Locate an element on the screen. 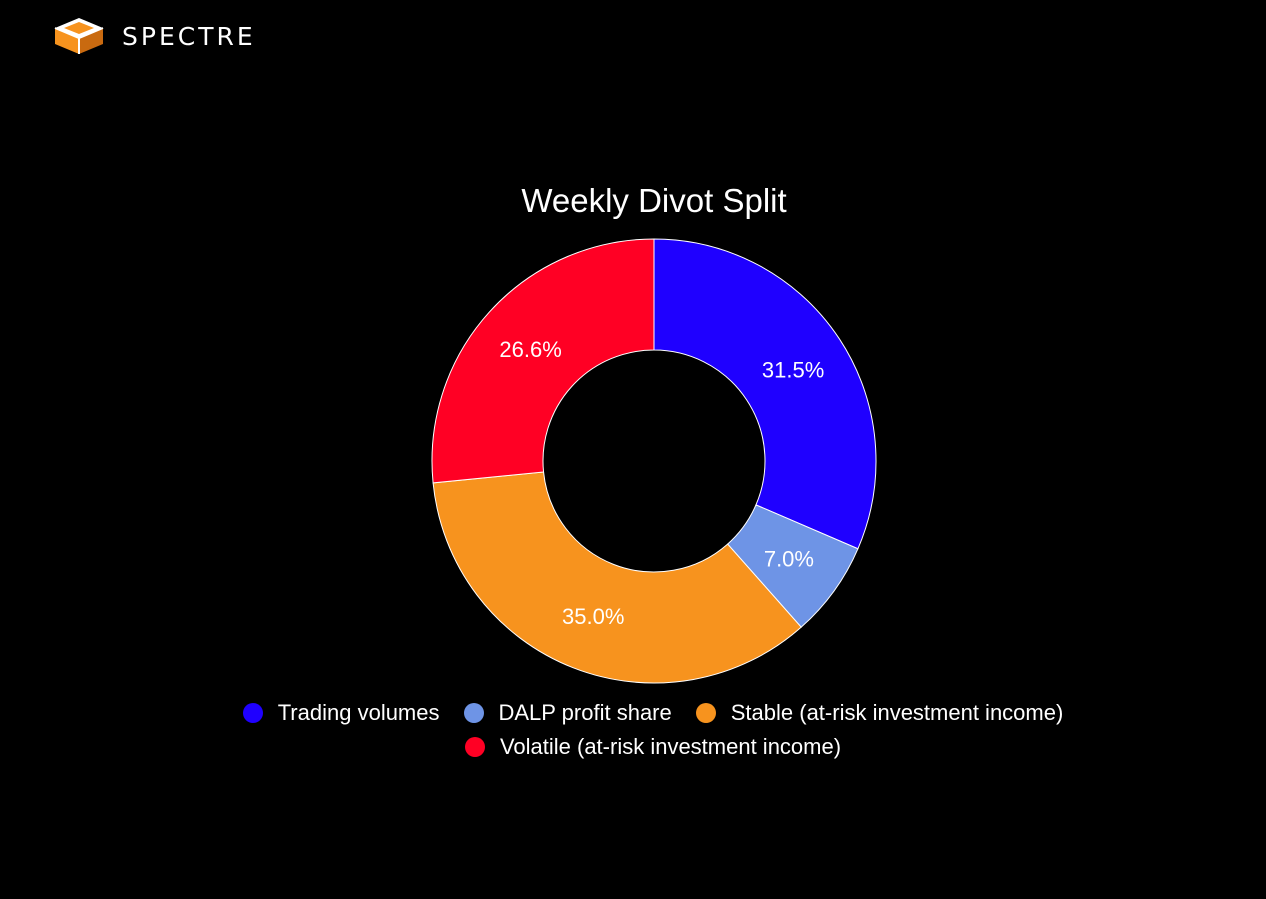 Image resolution: width=1266 pixels, height=899 pixels. legend-item-dalp-profit-share: DALP profit share is located at coordinates (567, 713).